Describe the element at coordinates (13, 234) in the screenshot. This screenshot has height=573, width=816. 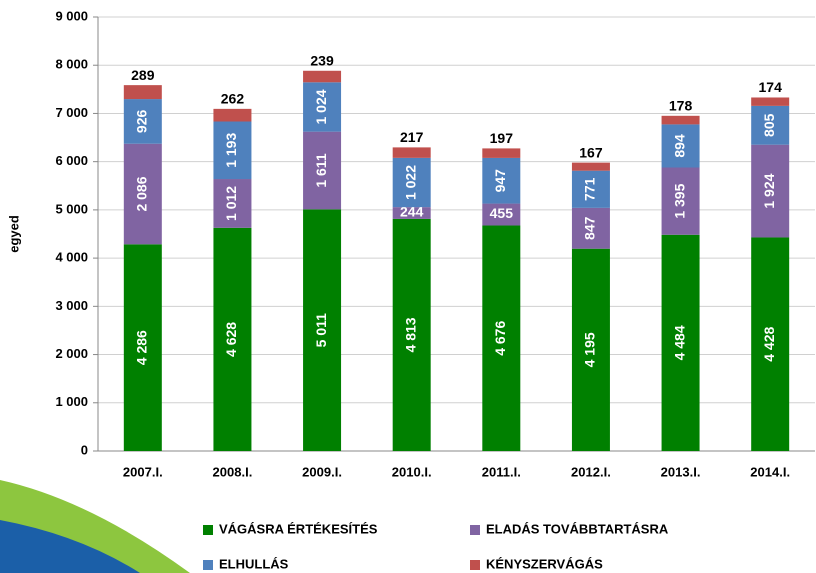
I see `y-axis-label: egyed` at that location.